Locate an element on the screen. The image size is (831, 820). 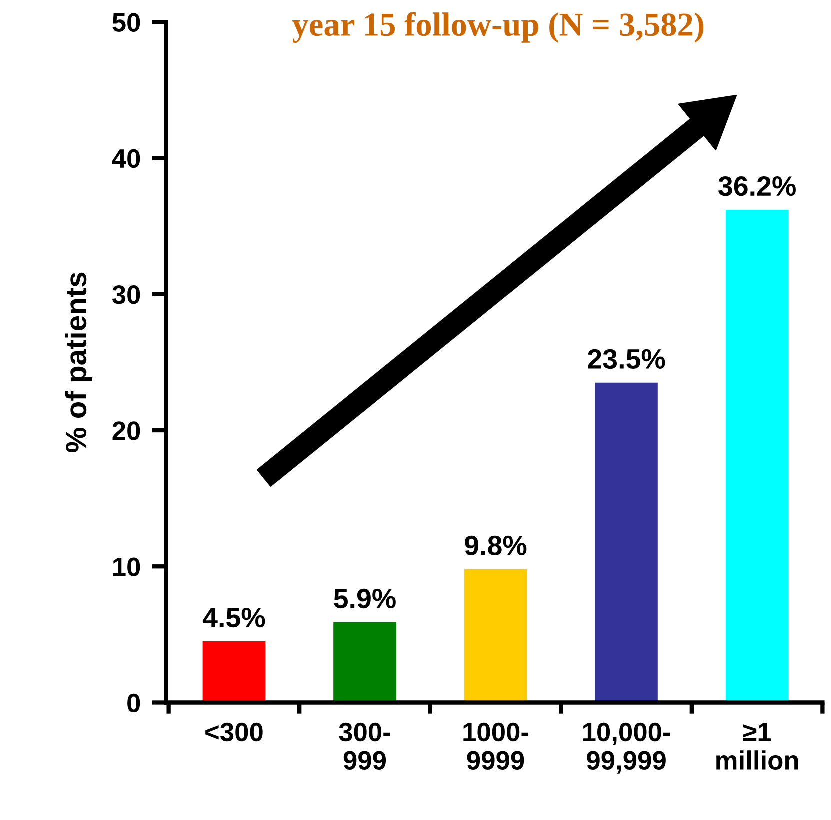
y-tick-label: 50 is located at coordinates (126, 22).